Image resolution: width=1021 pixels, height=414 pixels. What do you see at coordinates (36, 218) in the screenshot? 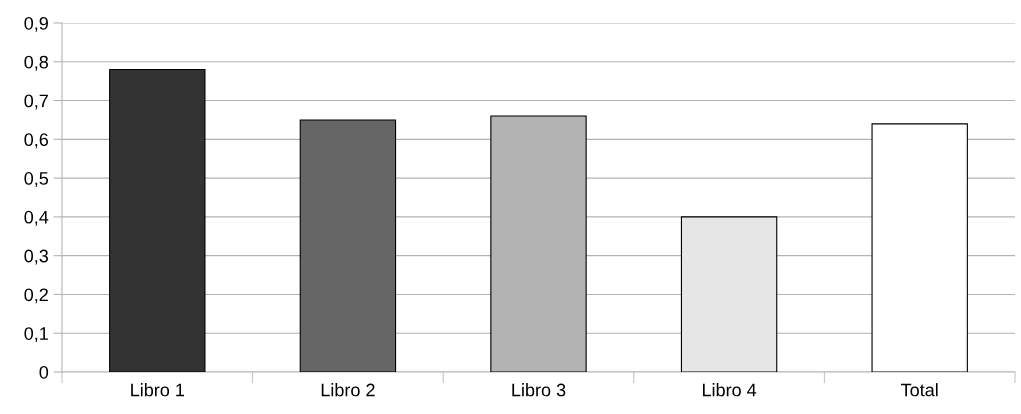
I see `y-tick-label: 0,4` at bounding box center [36, 218].